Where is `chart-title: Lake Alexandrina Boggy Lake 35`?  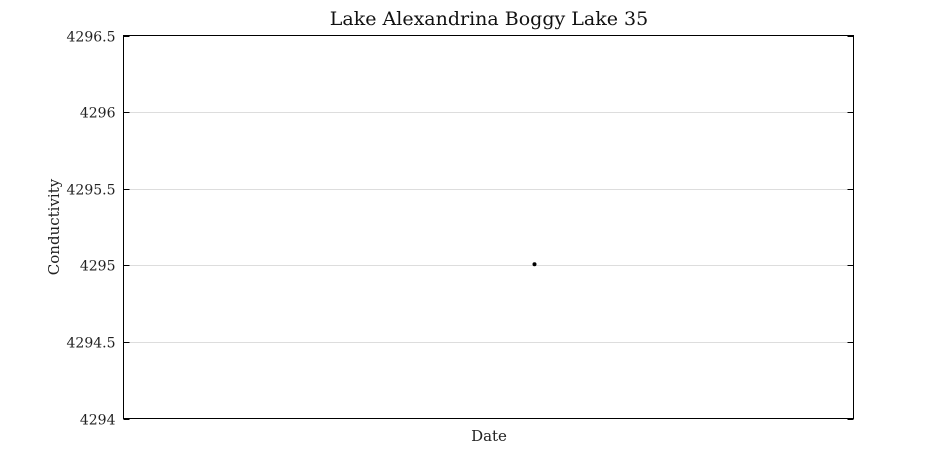 chart-title: Lake Alexandrina Boggy Lake 35 is located at coordinates (489, 19).